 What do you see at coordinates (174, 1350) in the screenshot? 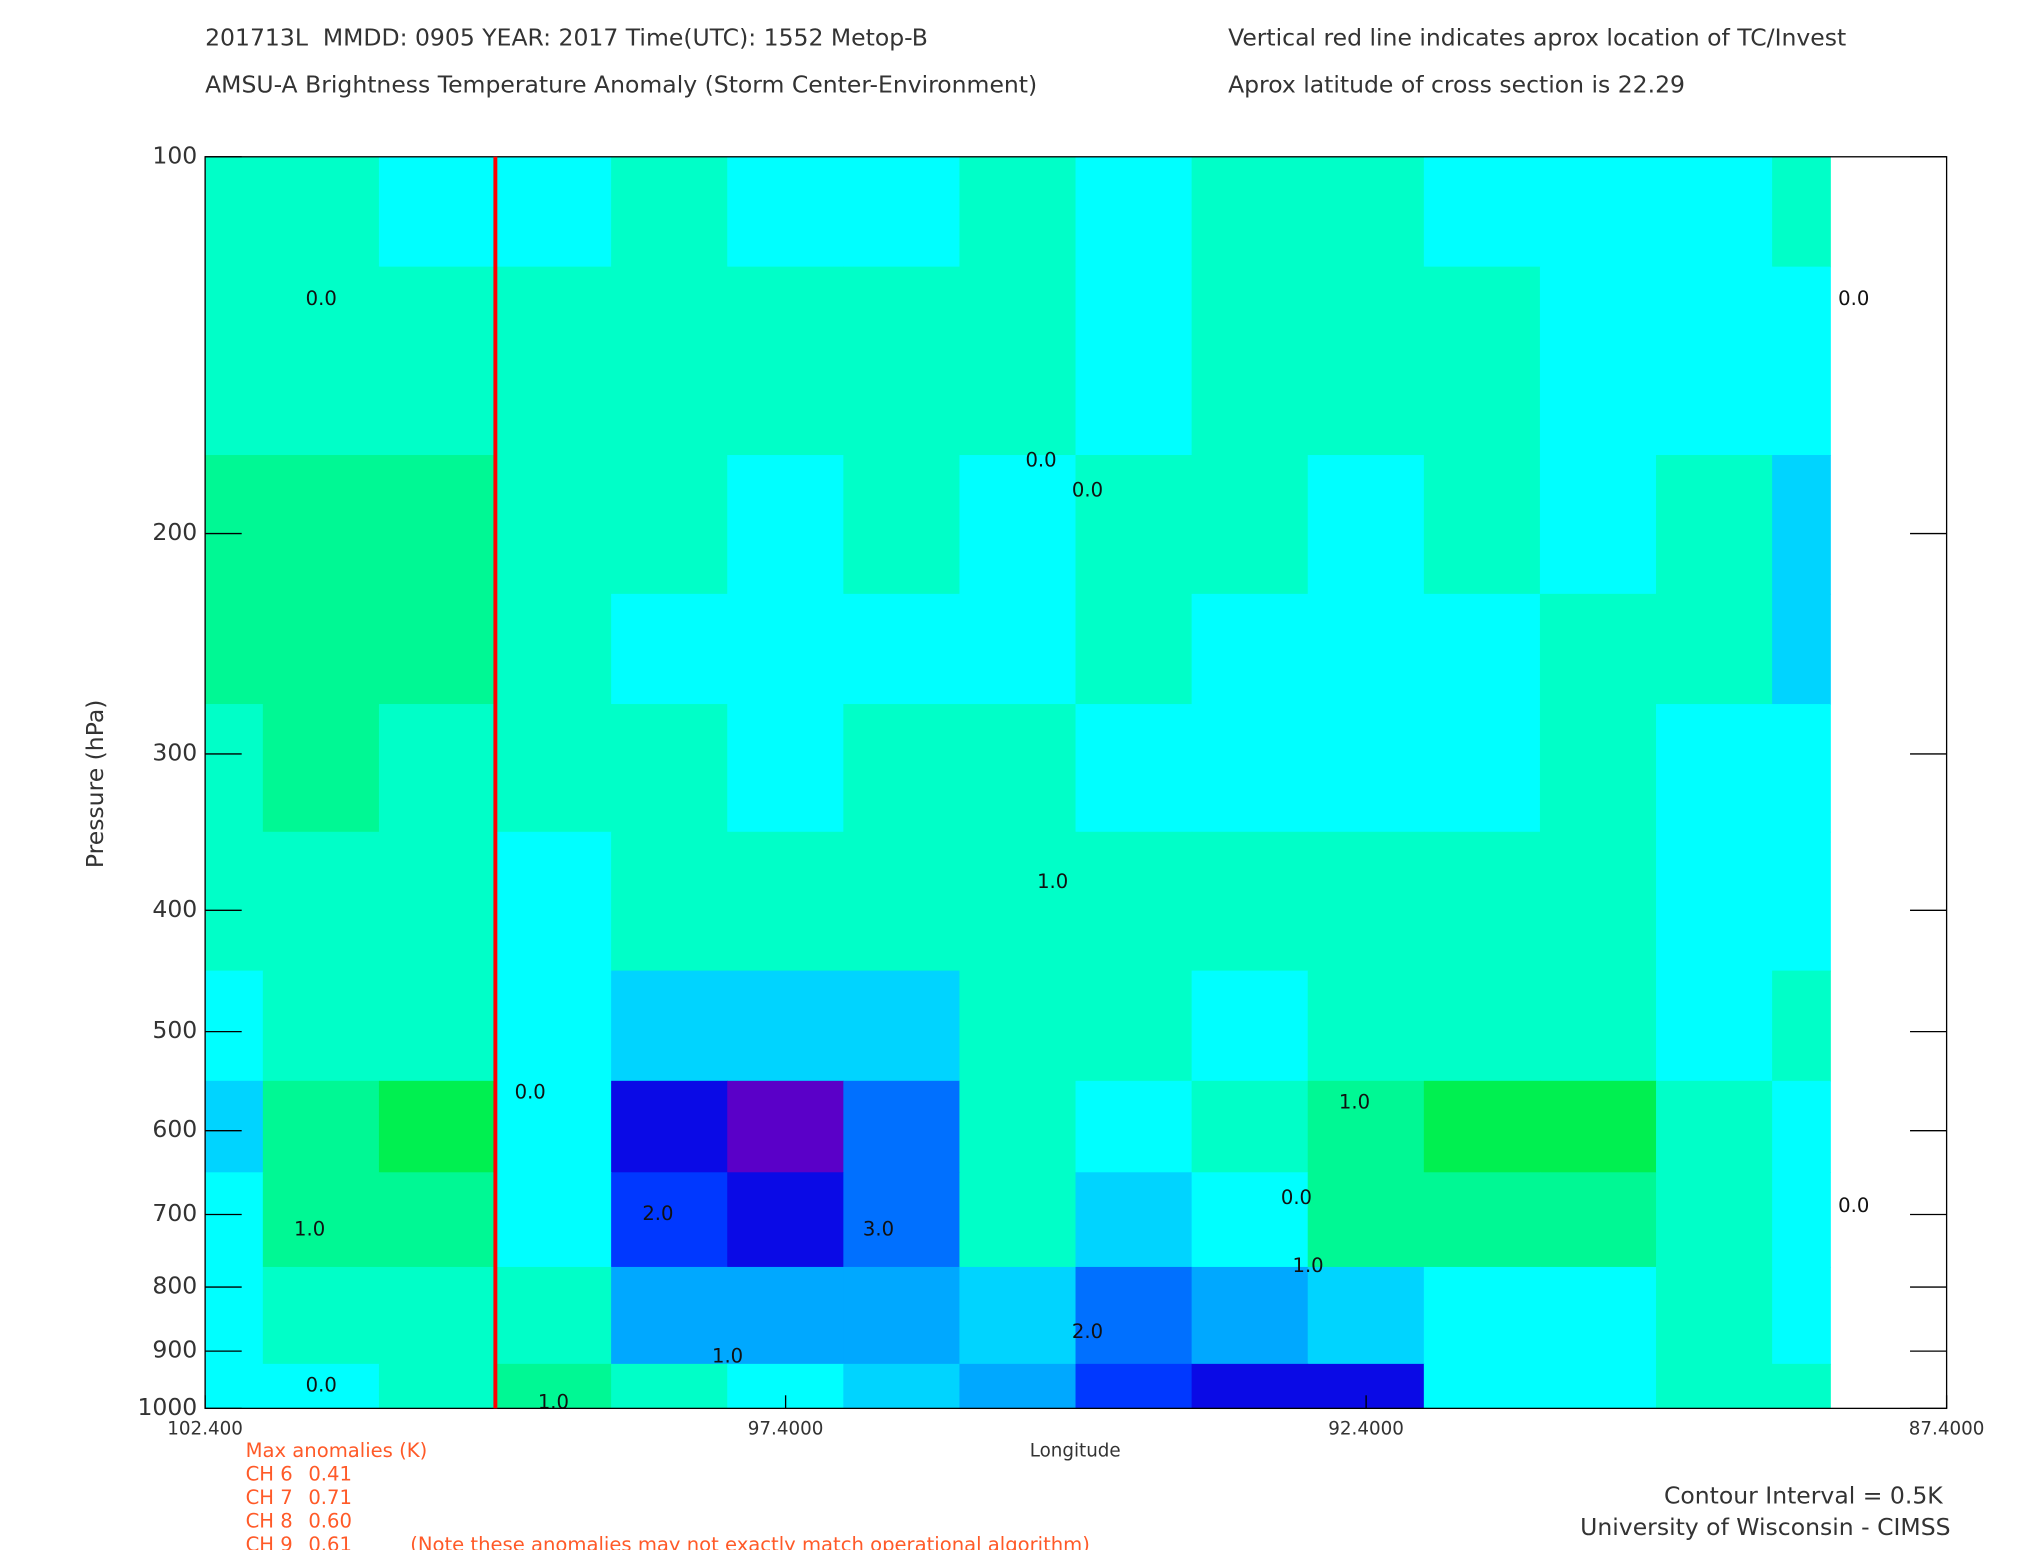
I see `y-tick-label: 900` at bounding box center [174, 1350].